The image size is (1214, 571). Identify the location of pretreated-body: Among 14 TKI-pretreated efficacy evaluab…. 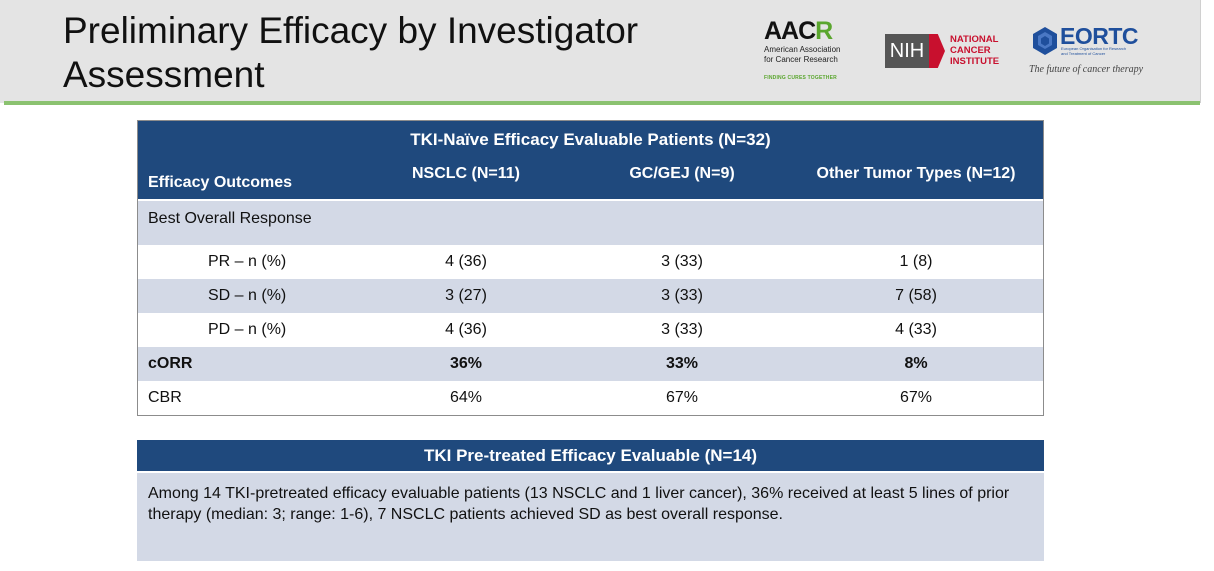
(590, 517).